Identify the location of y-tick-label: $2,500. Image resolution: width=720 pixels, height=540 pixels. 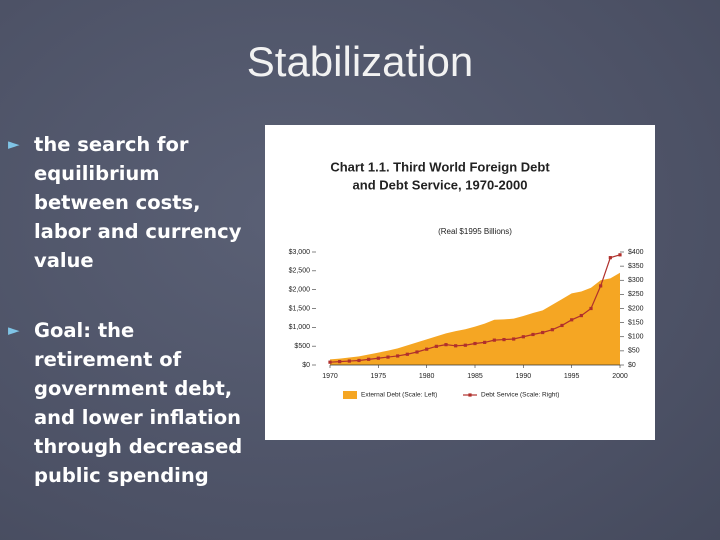
(300, 271).